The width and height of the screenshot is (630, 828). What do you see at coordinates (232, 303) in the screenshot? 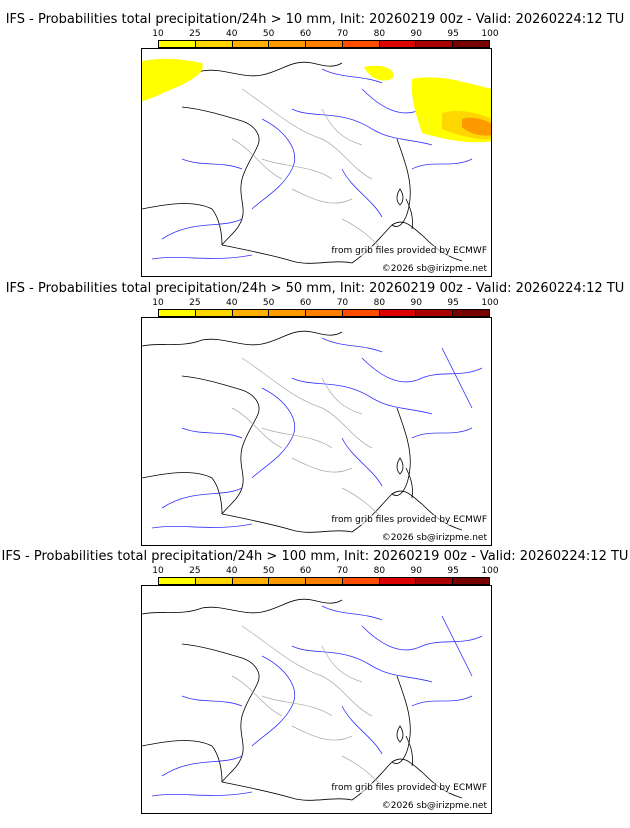
I see `colorbar-tick-label: 40` at bounding box center [232, 303].